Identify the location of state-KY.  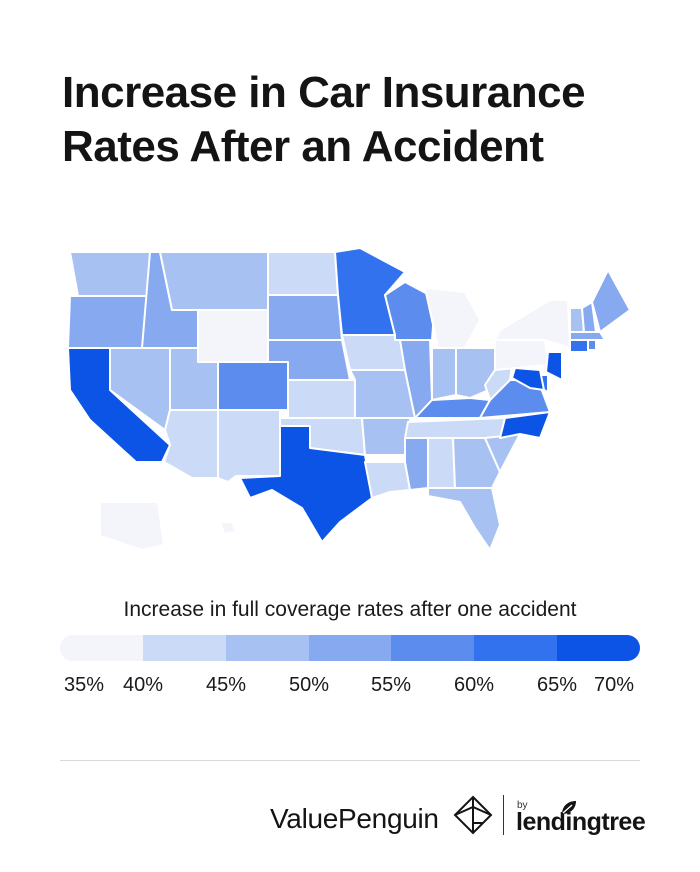
(452, 408).